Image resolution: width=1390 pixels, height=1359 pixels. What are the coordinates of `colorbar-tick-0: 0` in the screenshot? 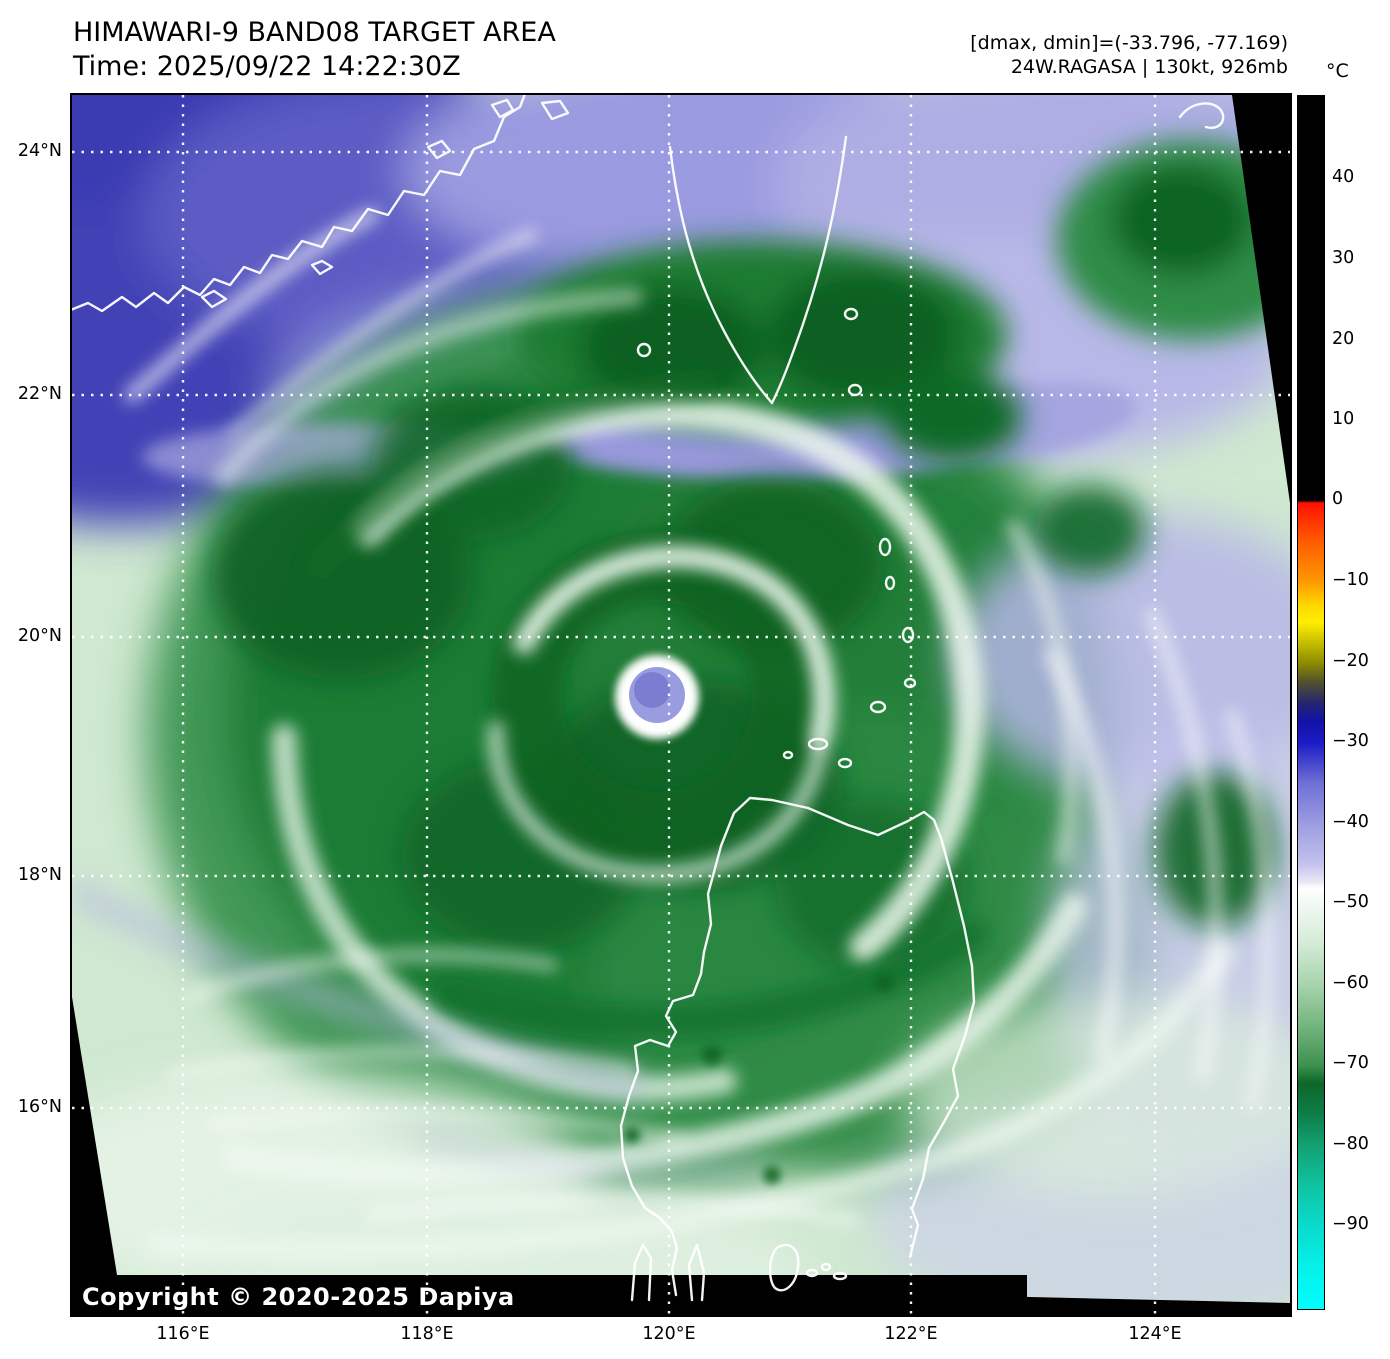 It's located at (1338, 499).